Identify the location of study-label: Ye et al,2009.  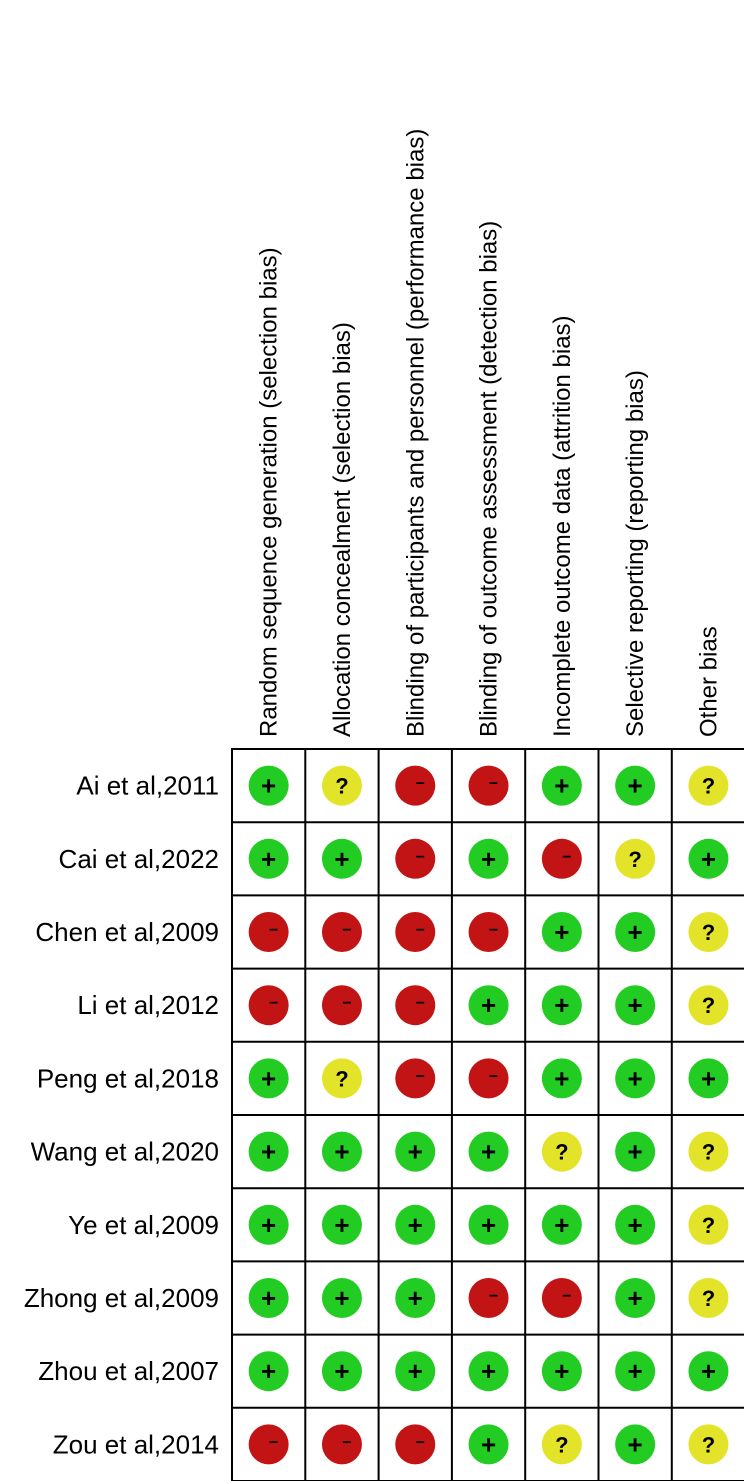
(143, 1225).